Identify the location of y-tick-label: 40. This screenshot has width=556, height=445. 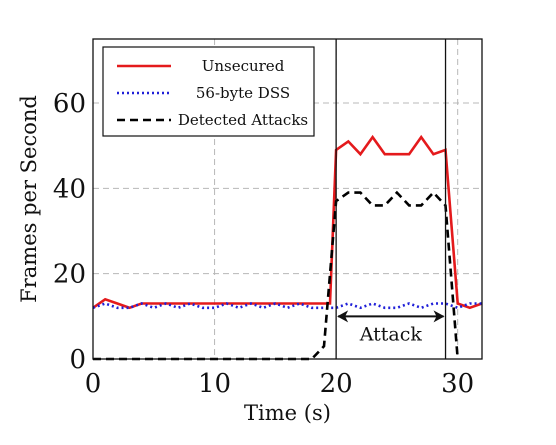
(69, 189).